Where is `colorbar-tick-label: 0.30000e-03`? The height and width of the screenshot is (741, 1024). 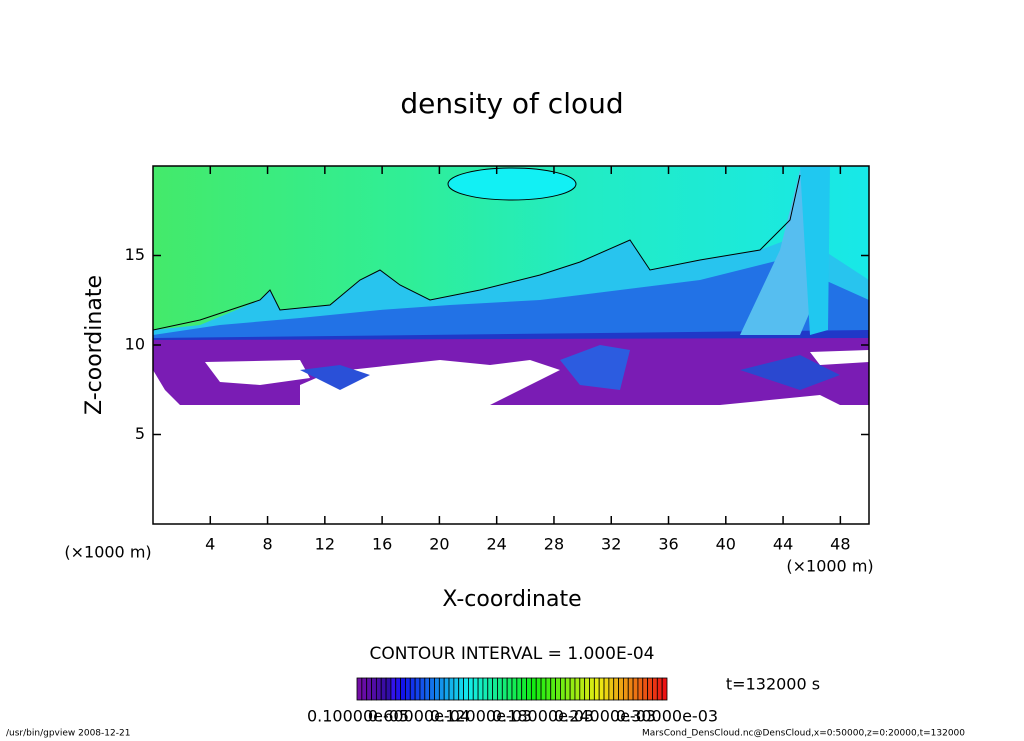
colorbar-tick-label: 0.30000e-03 is located at coordinates (667, 716).